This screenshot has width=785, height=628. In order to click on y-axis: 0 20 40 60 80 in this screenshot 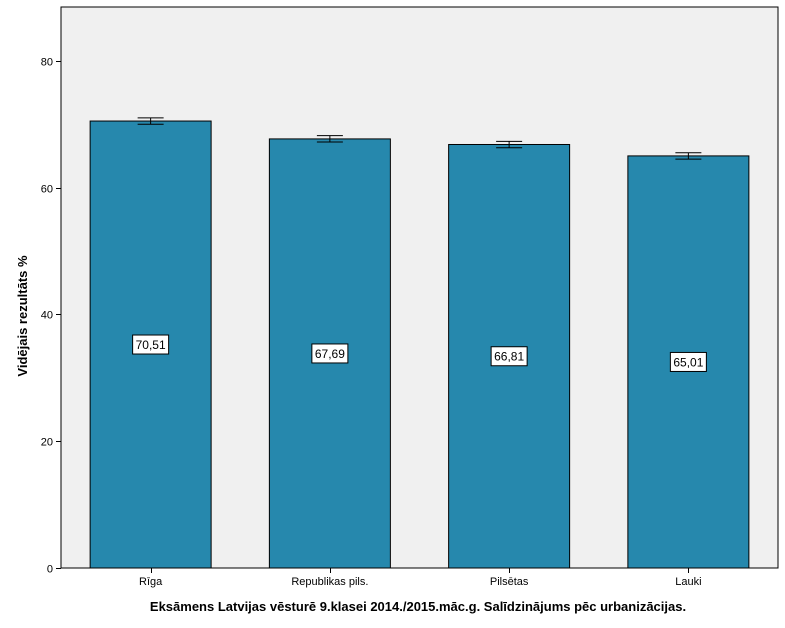, I will do `click(51, 316)`.